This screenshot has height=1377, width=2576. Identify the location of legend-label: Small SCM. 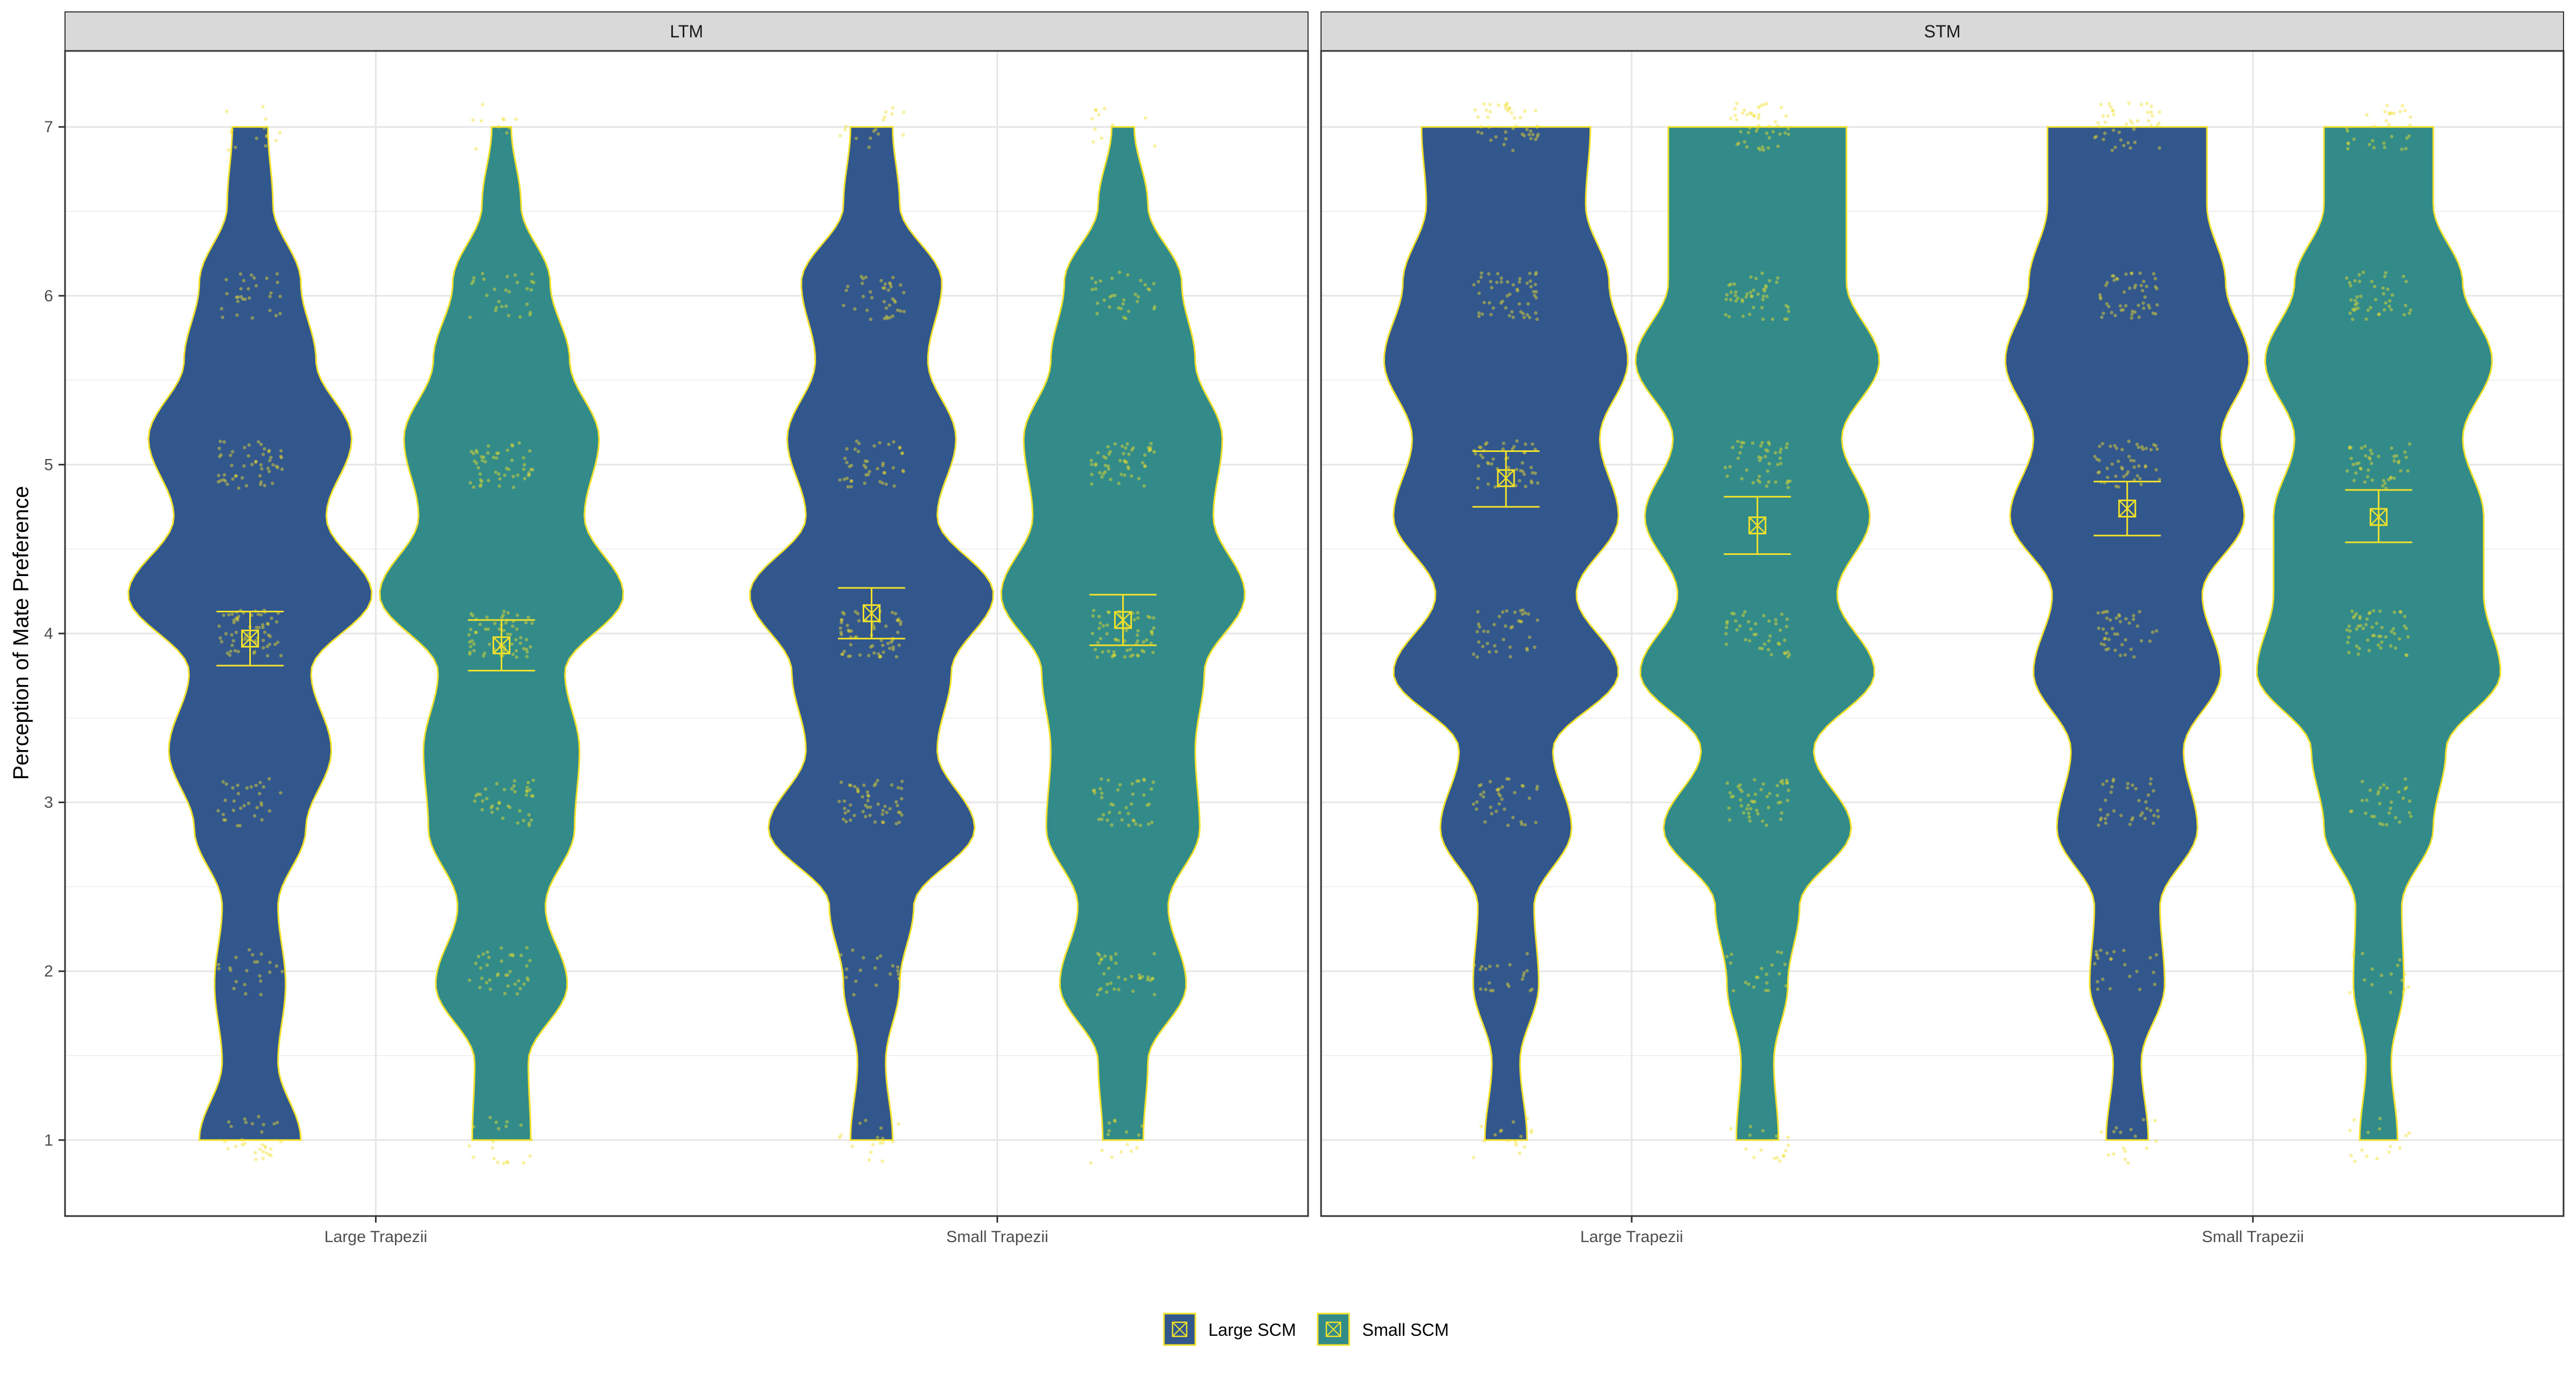
(1405, 1330).